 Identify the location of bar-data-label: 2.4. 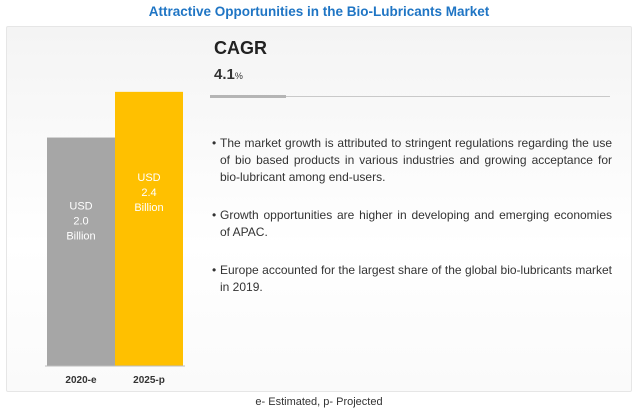
(148, 193).